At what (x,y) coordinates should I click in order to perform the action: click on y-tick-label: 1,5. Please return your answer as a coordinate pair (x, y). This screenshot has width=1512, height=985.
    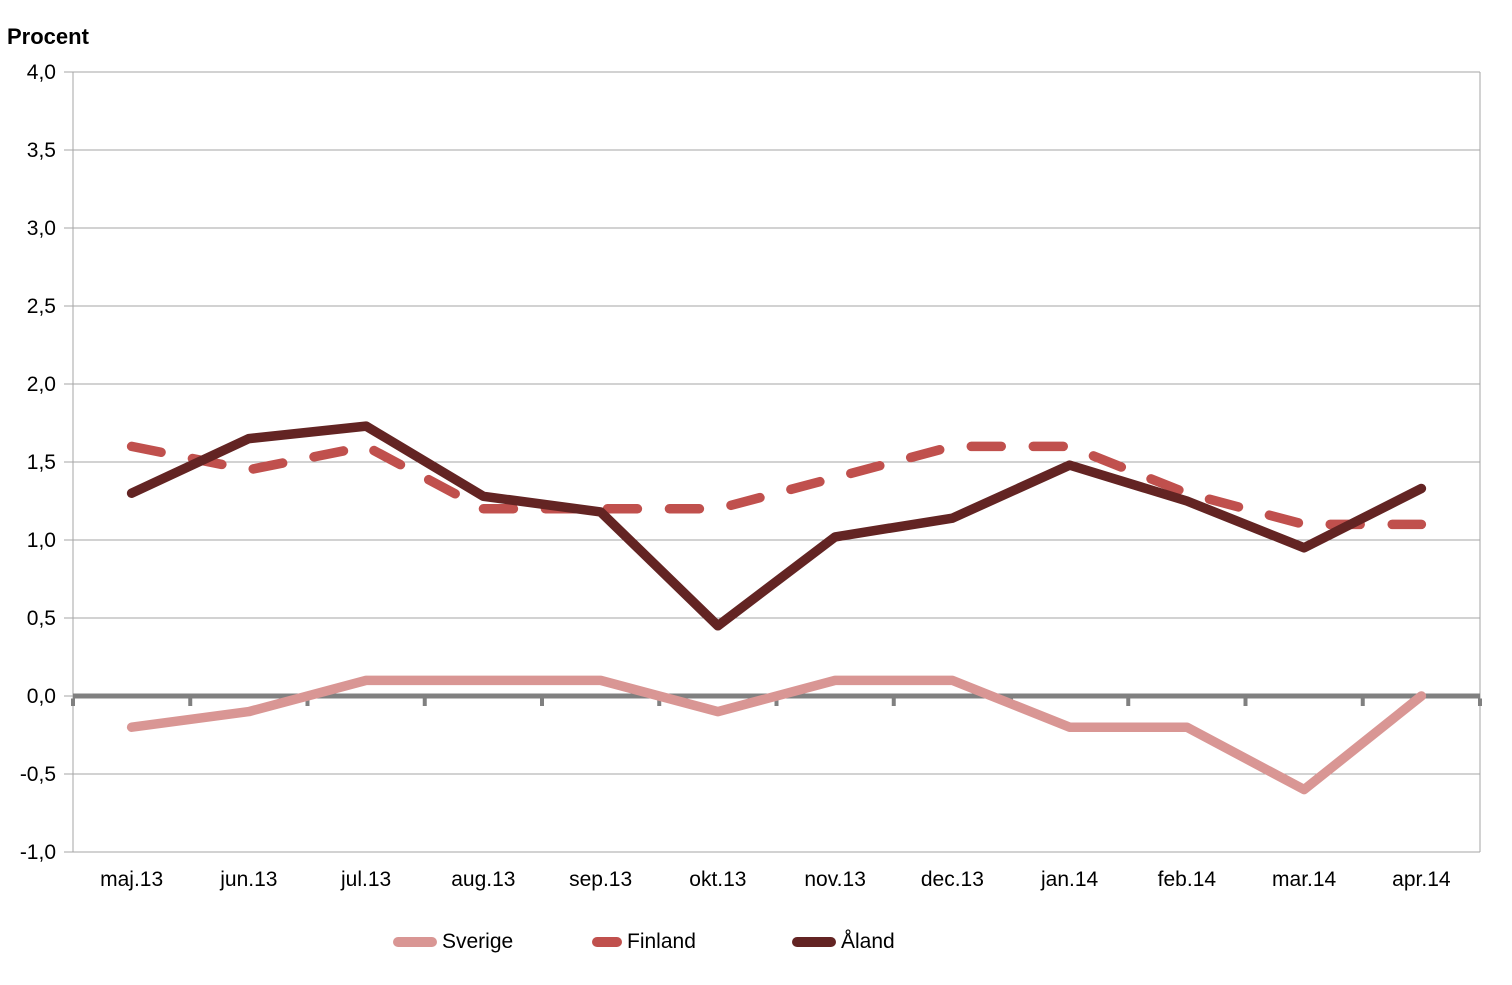
    Looking at the image, I should click on (41, 462).